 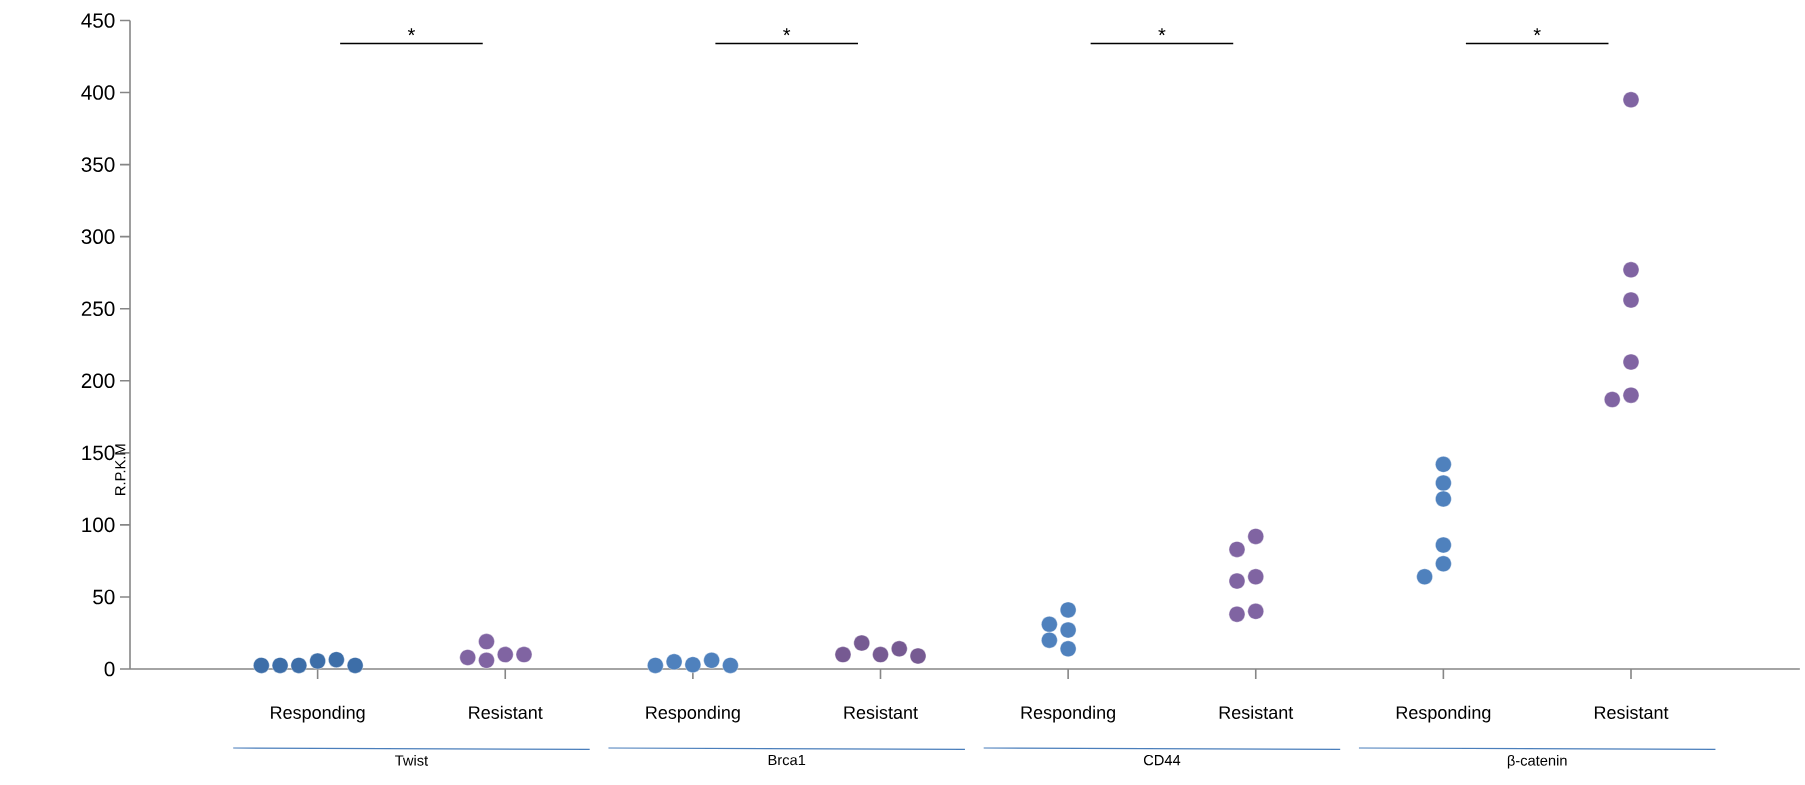 What do you see at coordinates (98, 525) in the screenshot?
I see `y-tick-label: 100` at bounding box center [98, 525].